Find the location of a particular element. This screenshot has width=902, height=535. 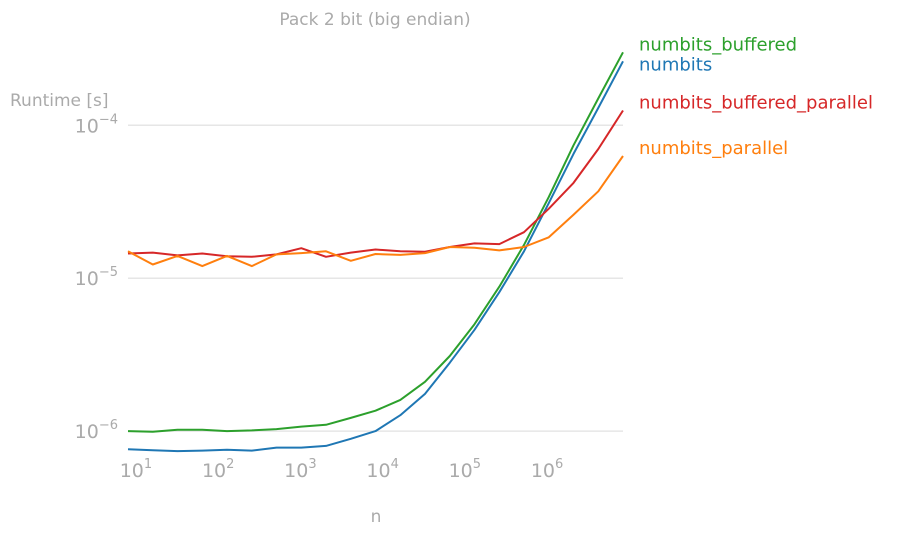

y-axis-label: Runtime [s] is located at coordinates (59, 101).